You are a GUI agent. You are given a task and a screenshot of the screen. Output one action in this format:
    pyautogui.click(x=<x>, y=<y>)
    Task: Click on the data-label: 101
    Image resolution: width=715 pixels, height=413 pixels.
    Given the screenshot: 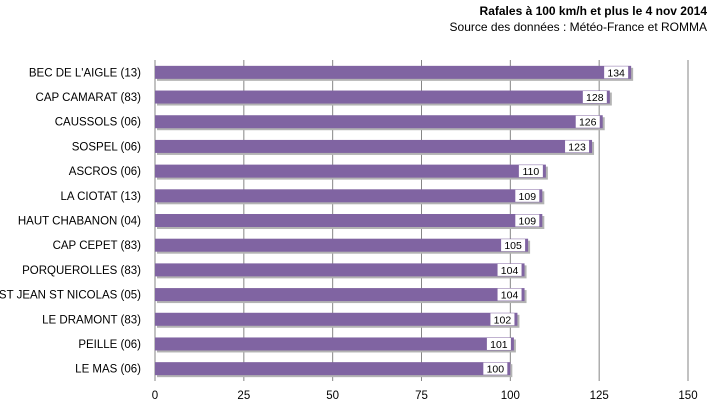 What is the action you would take?
    pyautogui.click(x=499, y=345)
    